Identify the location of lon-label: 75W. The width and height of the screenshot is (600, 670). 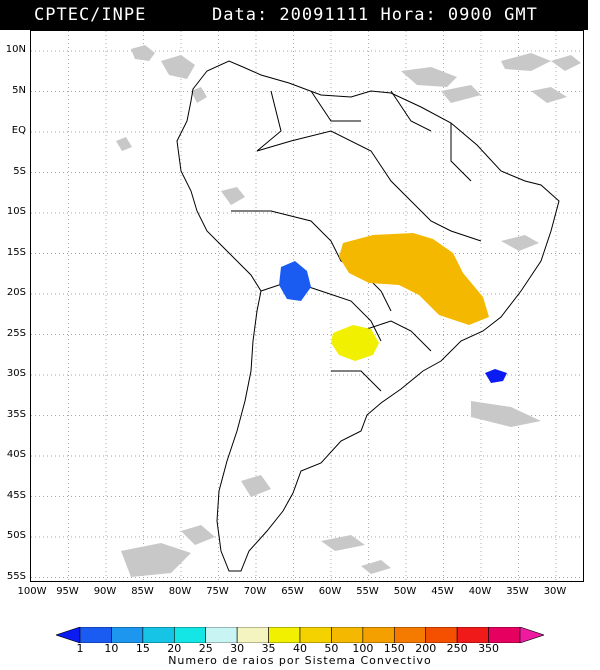
(217, 591).